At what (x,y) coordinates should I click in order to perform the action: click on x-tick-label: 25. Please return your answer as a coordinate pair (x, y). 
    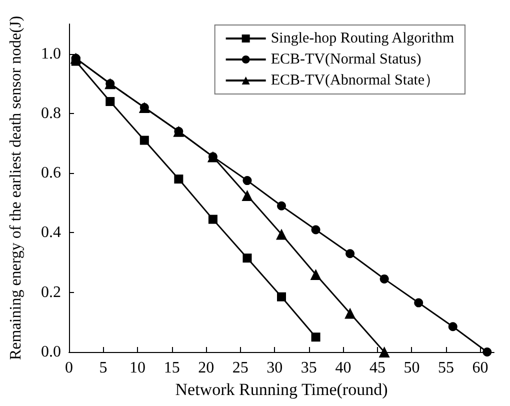
    Looking at the image, I should click on (240, 368).